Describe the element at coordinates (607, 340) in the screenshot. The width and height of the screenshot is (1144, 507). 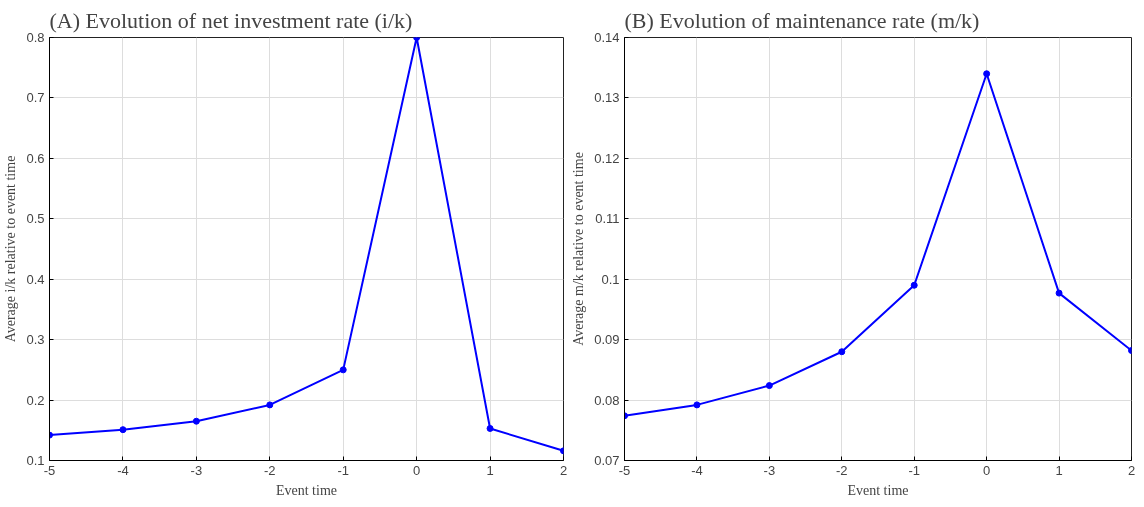
I see `y-tick-label: 0.09` at that location.